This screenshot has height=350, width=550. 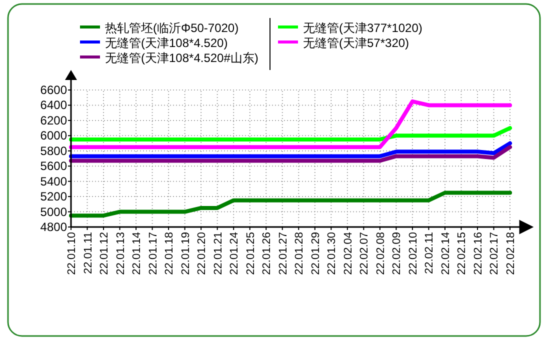 I want to click on x-tick-label: 22.02.11, so click(x=430, y=253).